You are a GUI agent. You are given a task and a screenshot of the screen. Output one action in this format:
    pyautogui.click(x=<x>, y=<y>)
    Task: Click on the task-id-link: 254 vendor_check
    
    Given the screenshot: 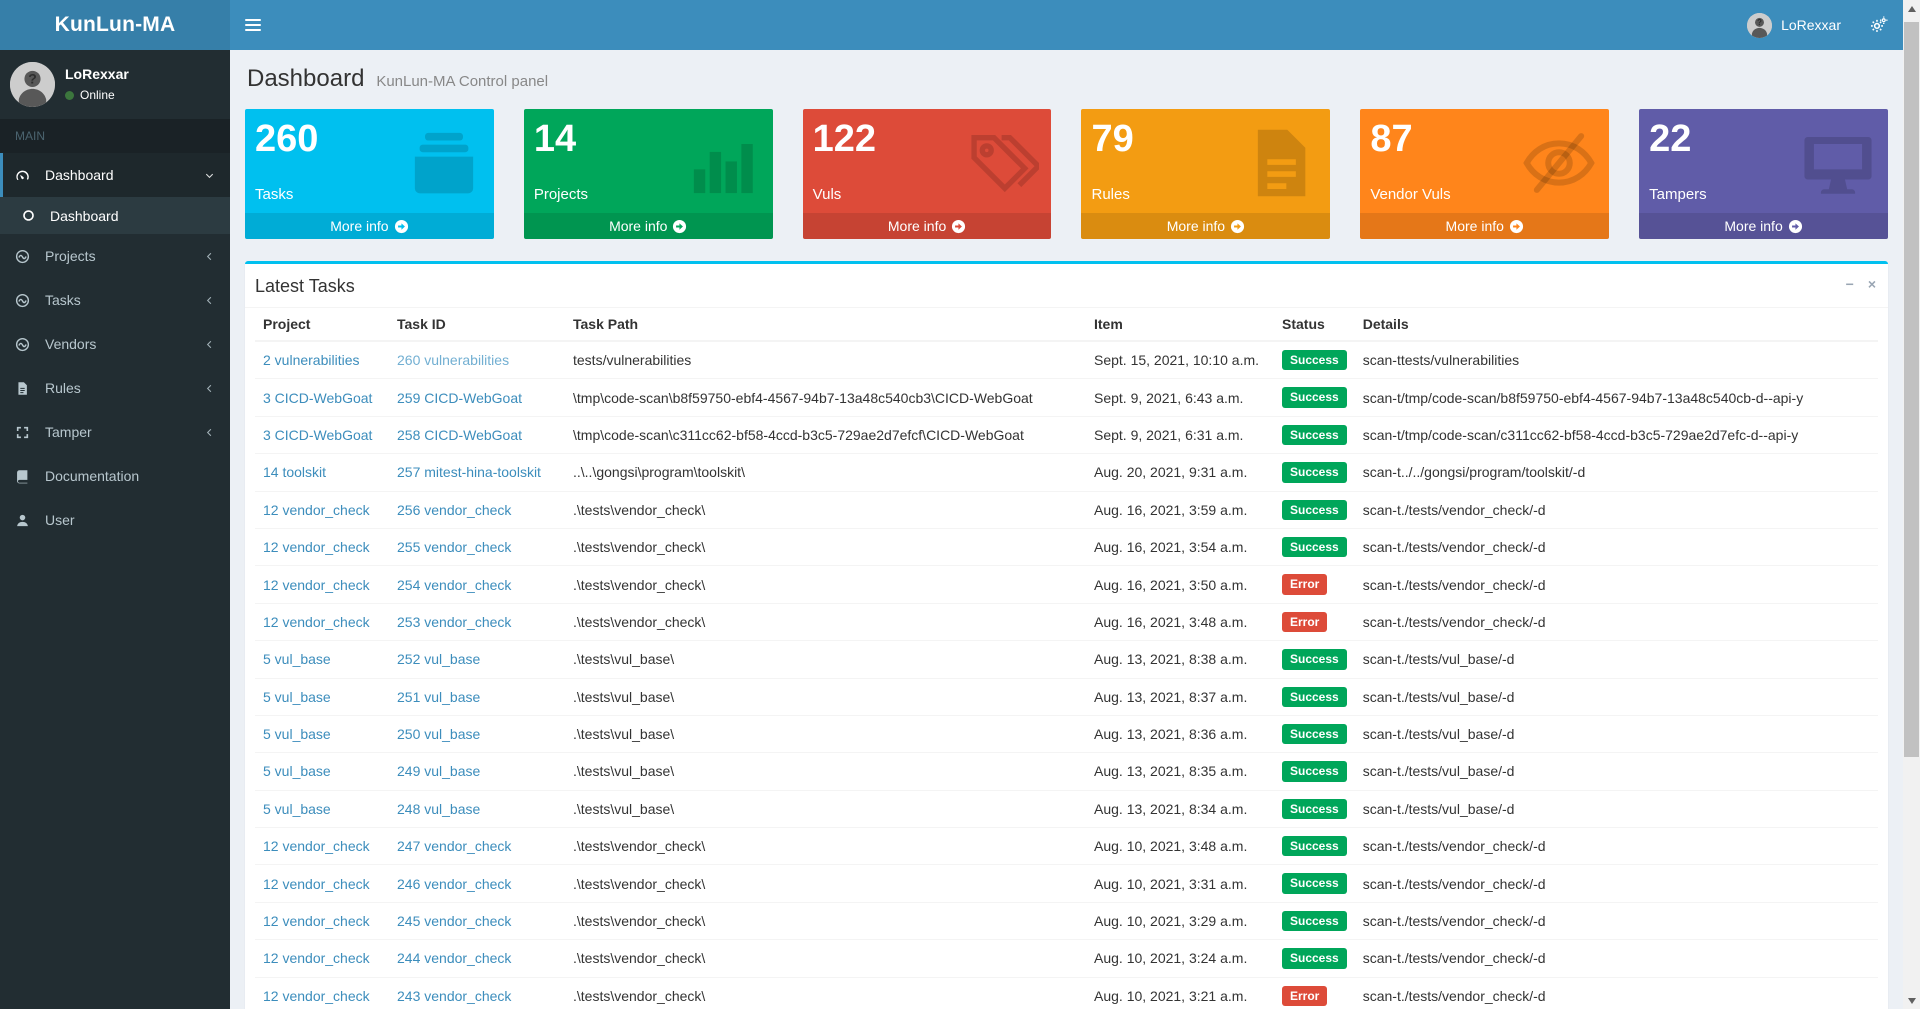 What is the action you would take?
    pyautogui.click(x=454, y=584)
    